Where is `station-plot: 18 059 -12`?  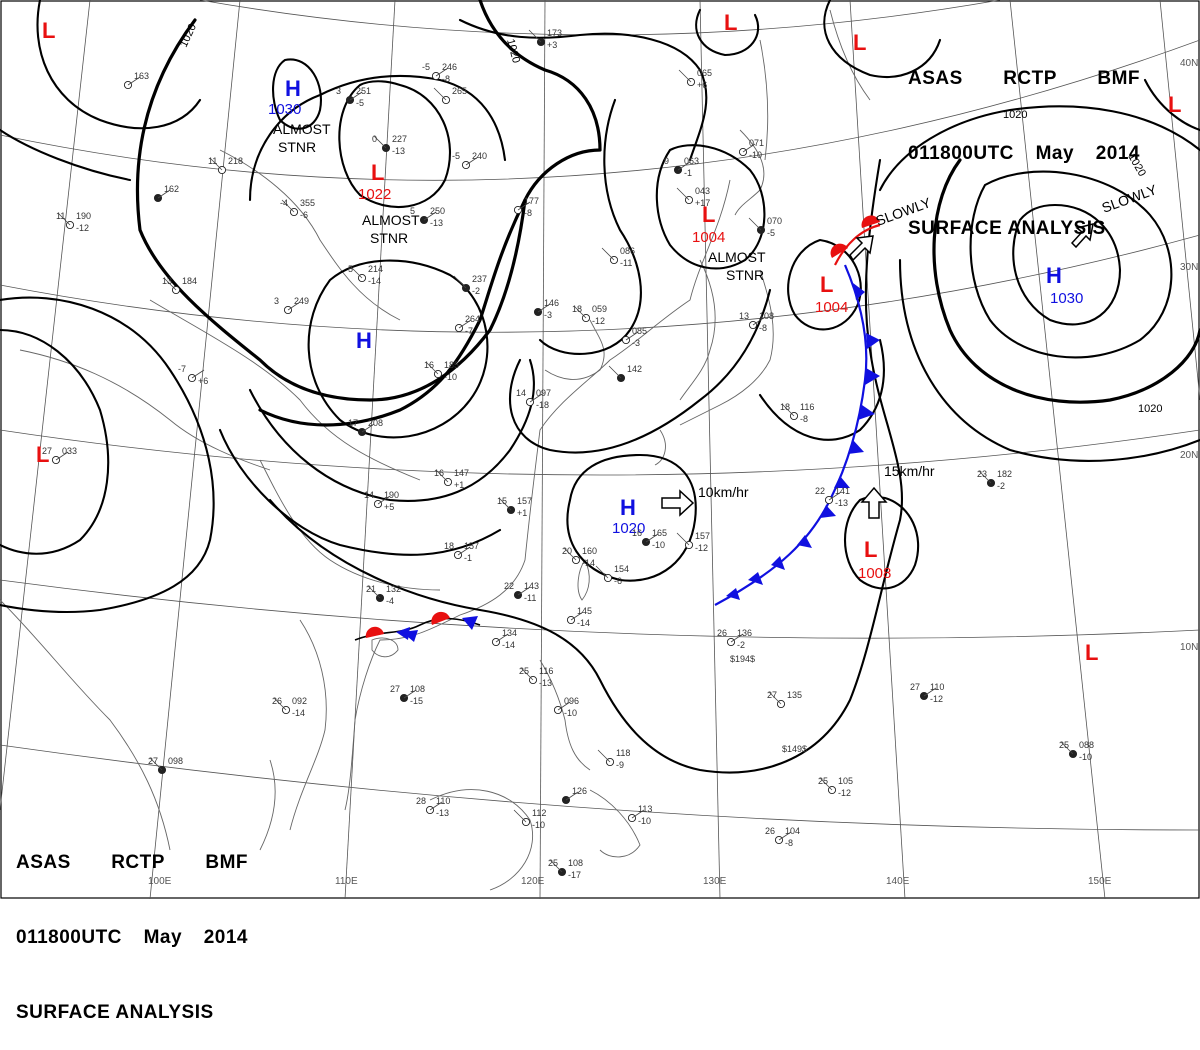
station-plot: 18 059 -12 is located at coordinates (589, 315).